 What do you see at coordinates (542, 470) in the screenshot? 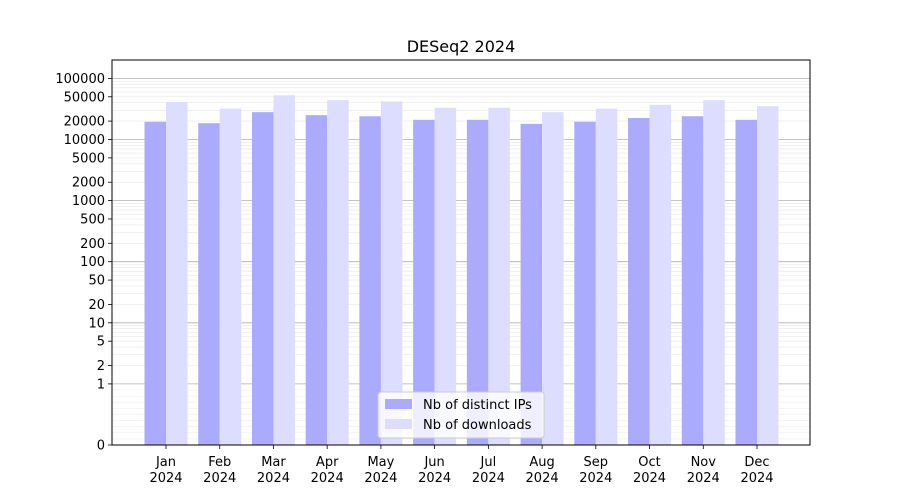
I see `x-tick-label: Aug 2024` at bounding box center [542, 470].